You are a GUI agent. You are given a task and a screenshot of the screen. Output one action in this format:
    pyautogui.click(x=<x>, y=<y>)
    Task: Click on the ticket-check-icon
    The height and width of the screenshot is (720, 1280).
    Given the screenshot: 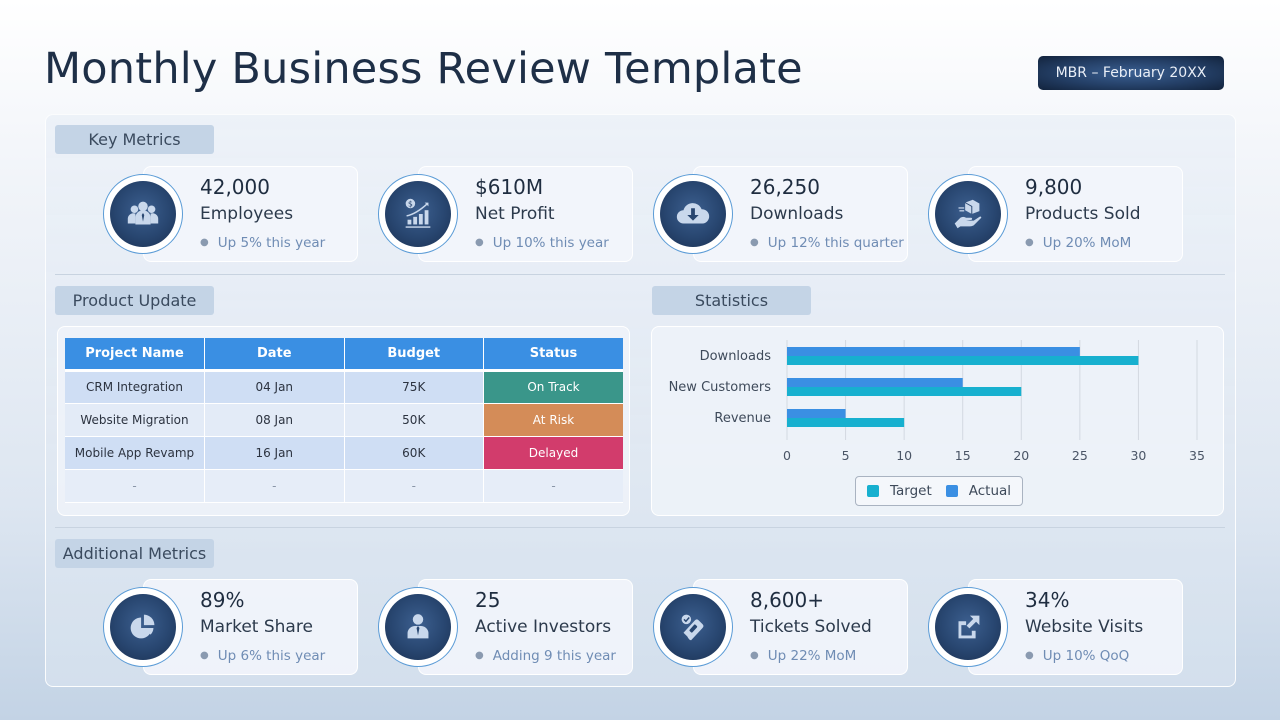 What is the action you would take?
    pyautogui.click(x=692, y=627)
    